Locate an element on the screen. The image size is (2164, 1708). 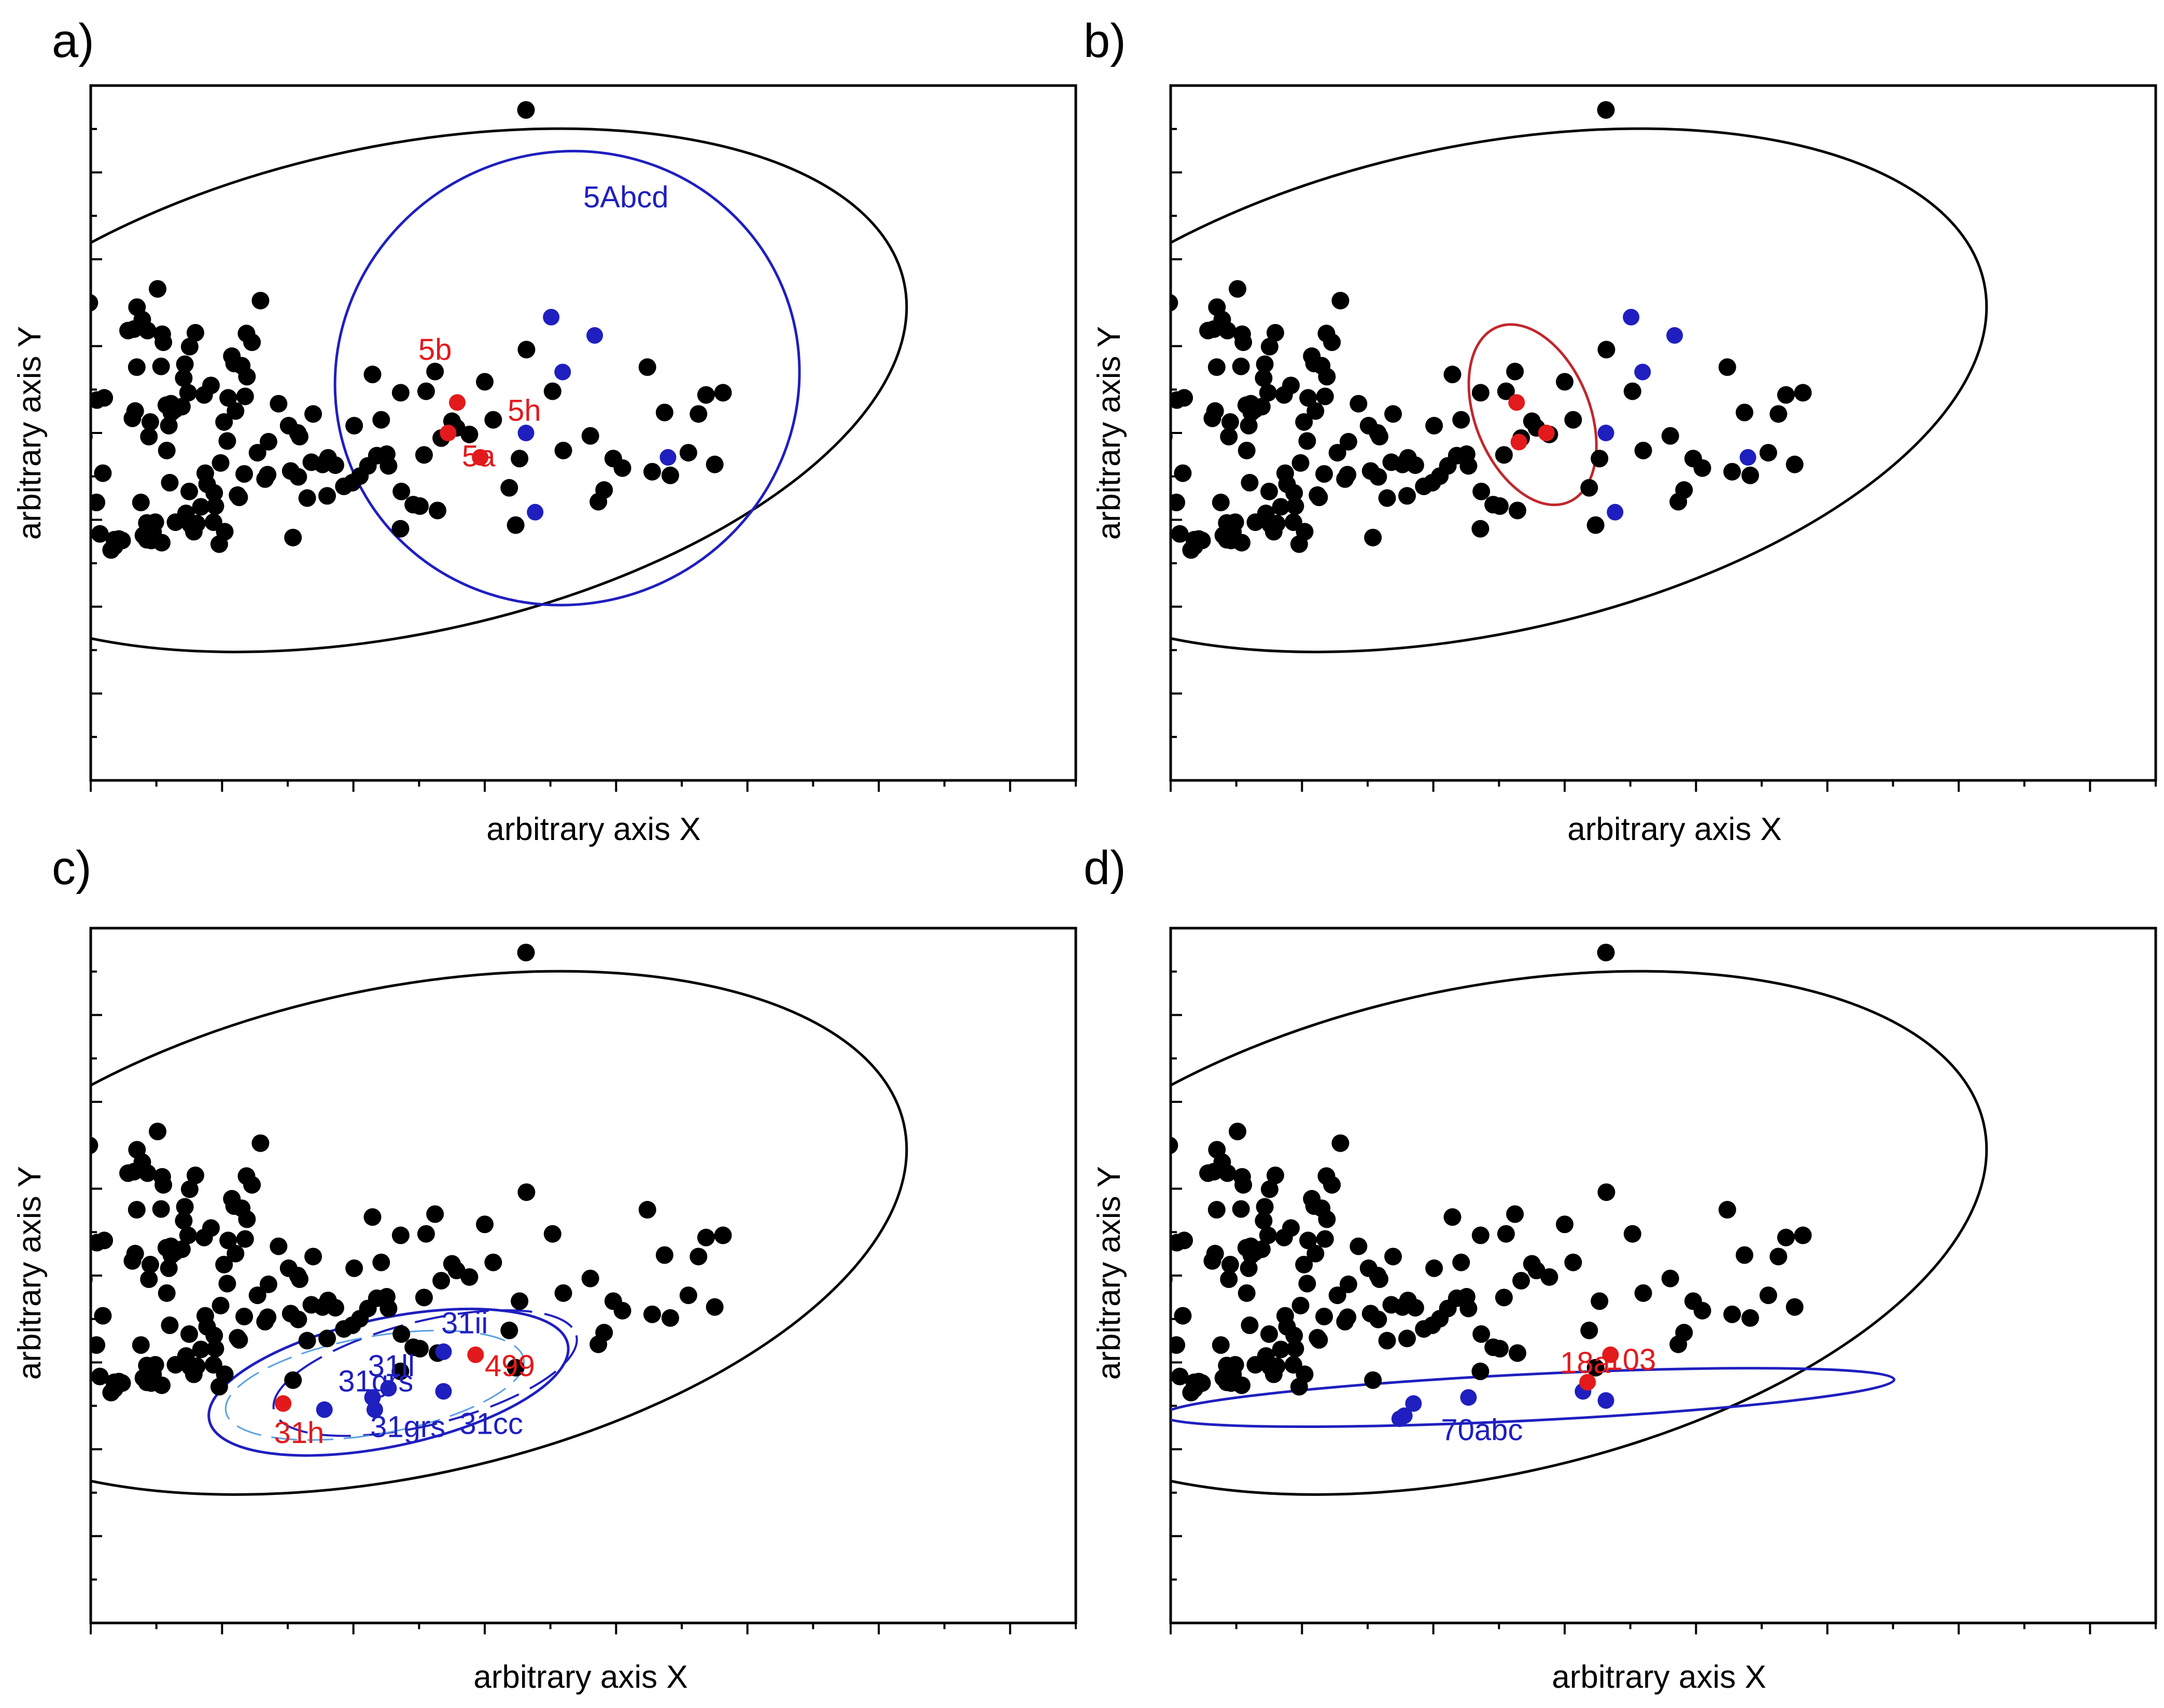
x-axis-title: arbitrary axis X is located at coordinates (1674, 829).